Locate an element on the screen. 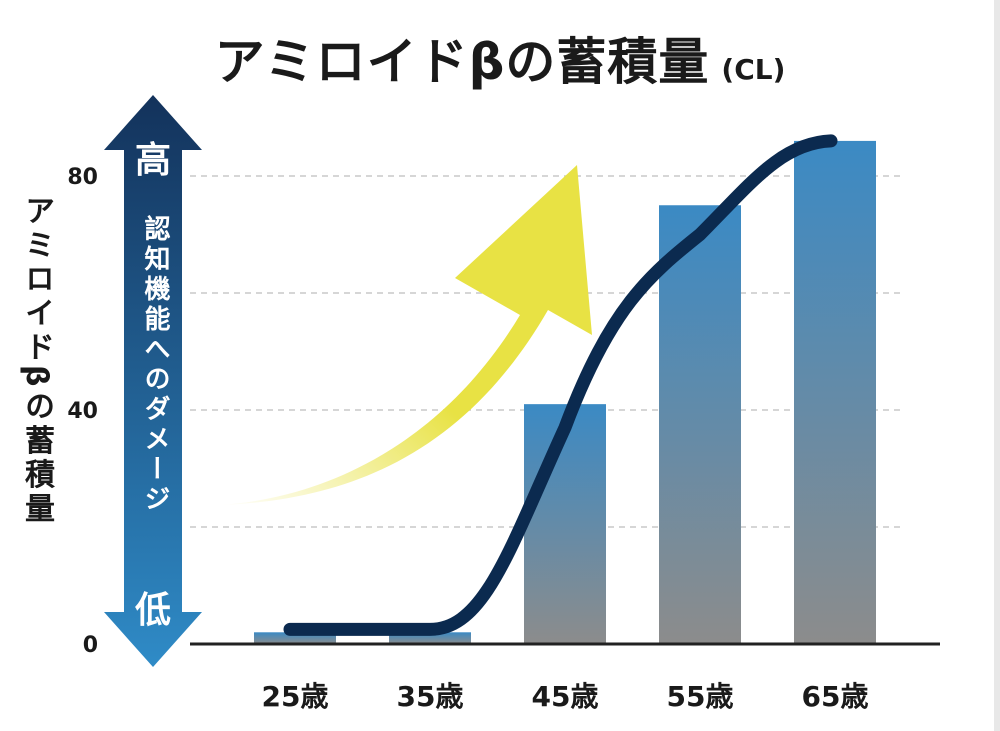 The width and height of the screenshot is (1000, 731). y-tick-label: 40 is located at coordinates (82, 411).